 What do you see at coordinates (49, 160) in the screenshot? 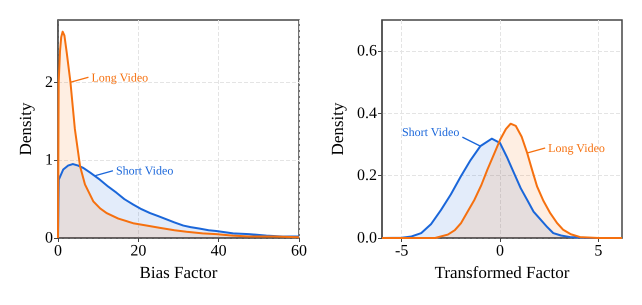
I see `y-tick-label: 1` at bounding box center [49, 160].